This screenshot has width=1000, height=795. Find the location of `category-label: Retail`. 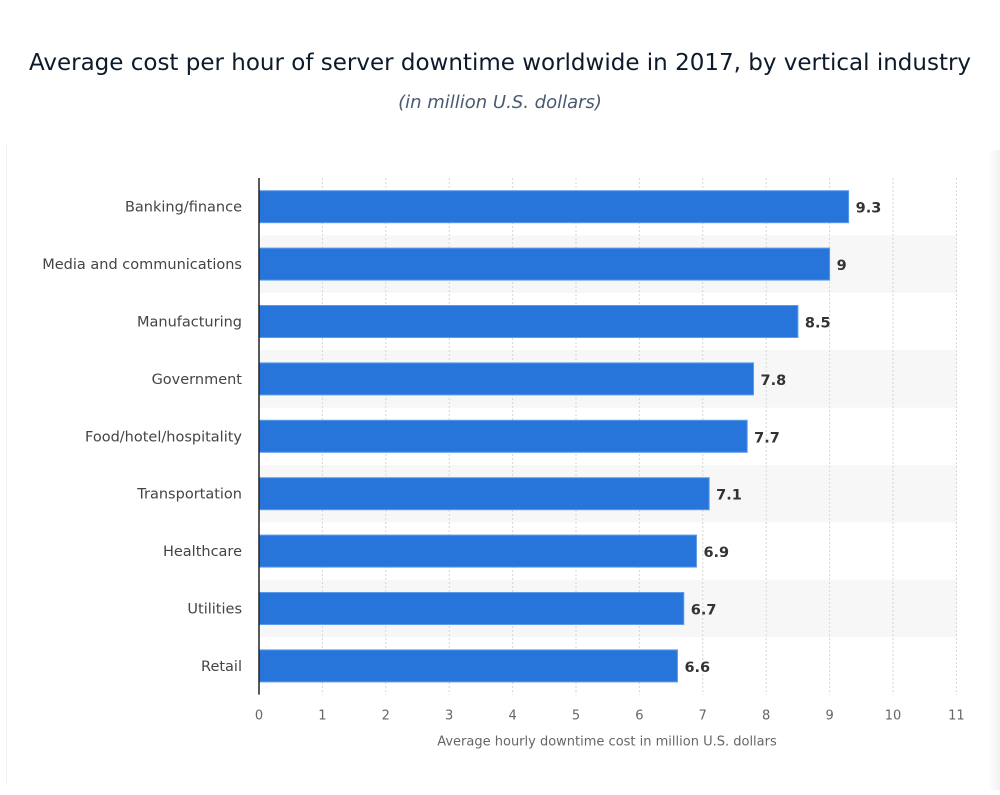

category-label: Retail is located at coordinates (221, 667).